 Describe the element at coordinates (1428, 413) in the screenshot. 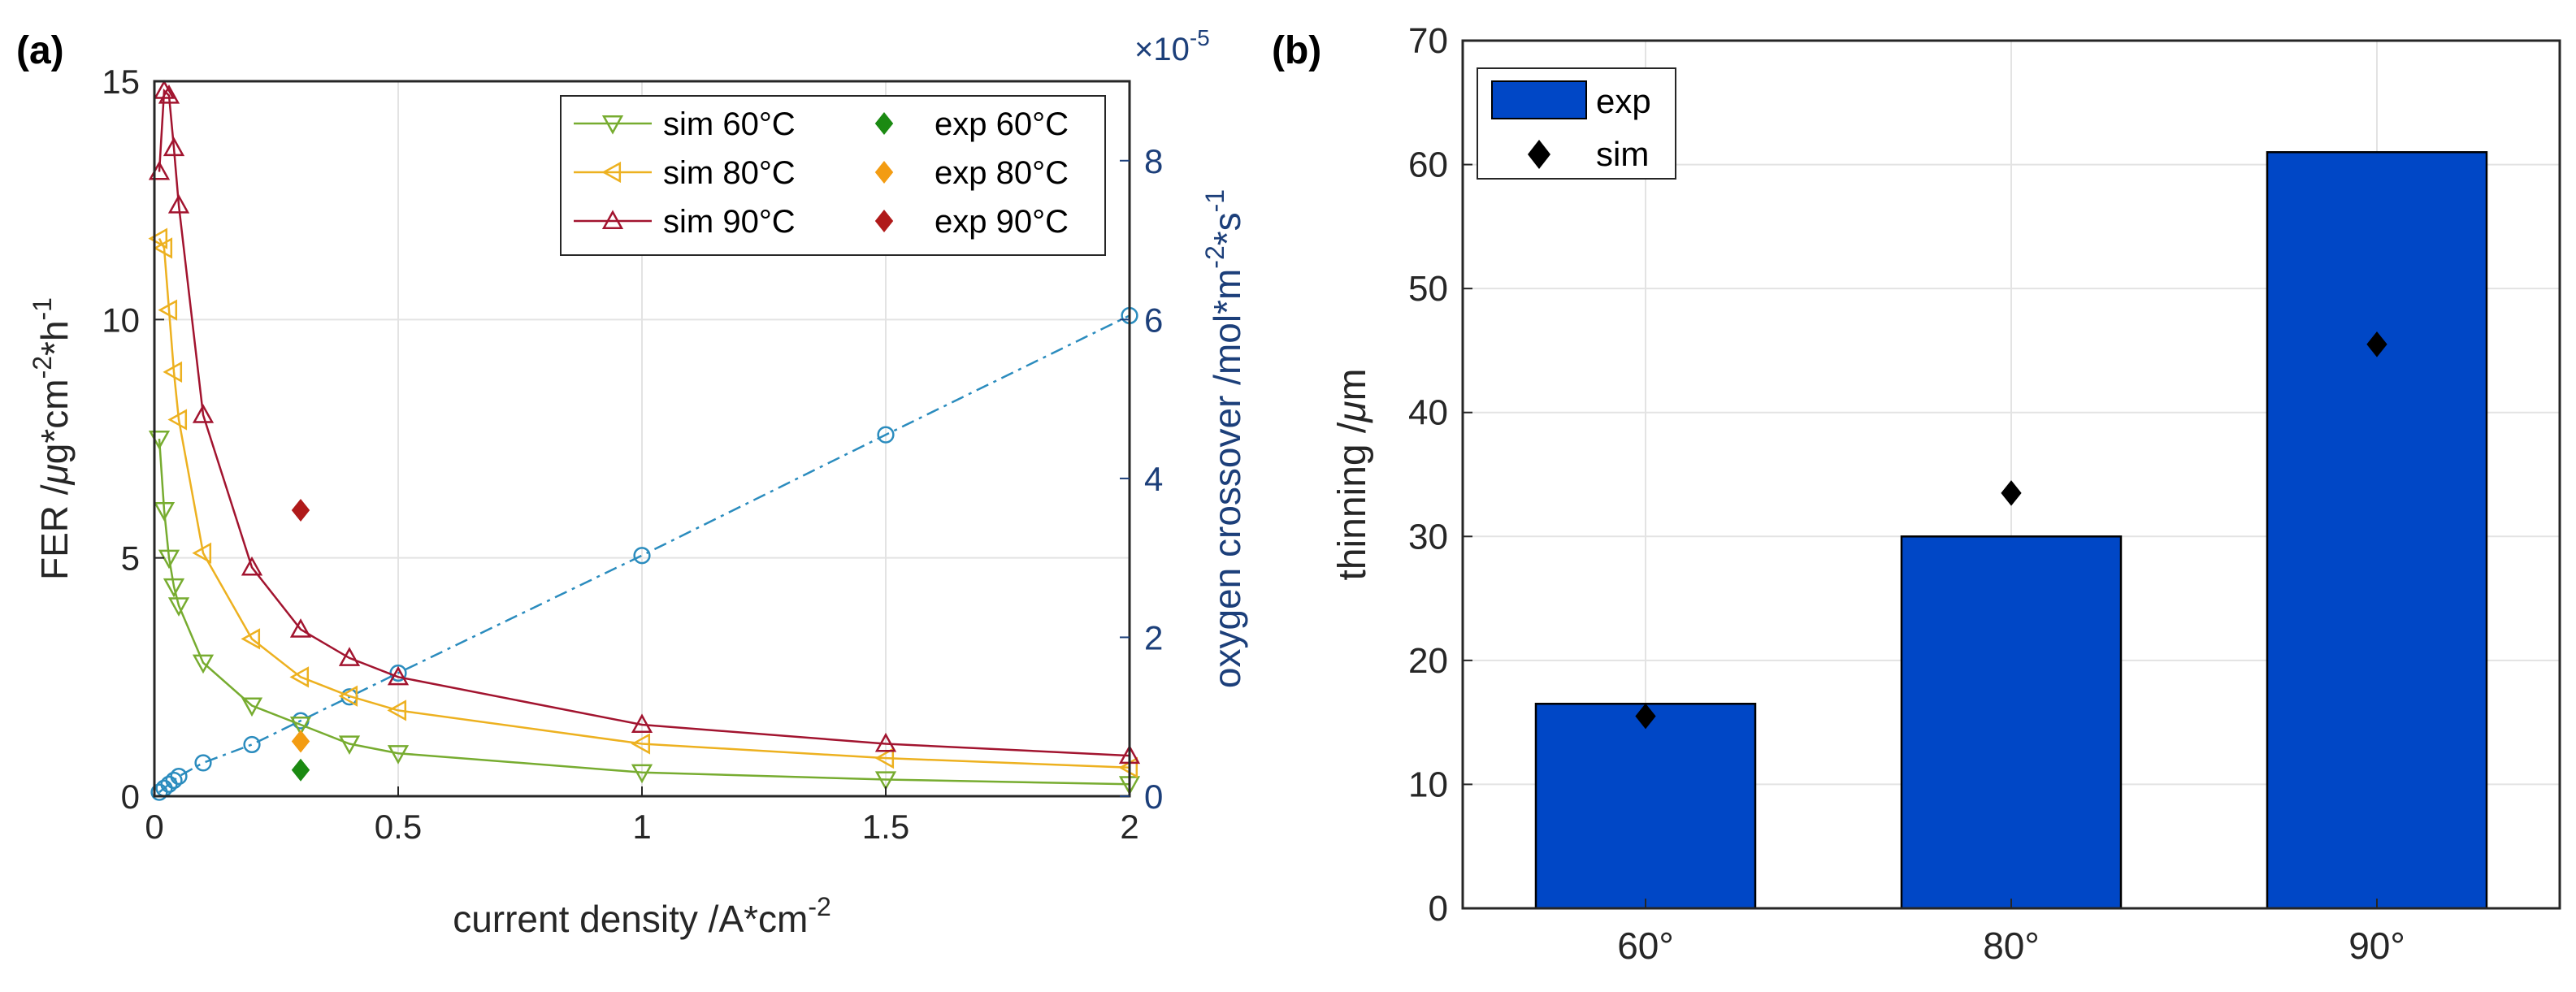

I see `y-tick-label: 40` at that location.